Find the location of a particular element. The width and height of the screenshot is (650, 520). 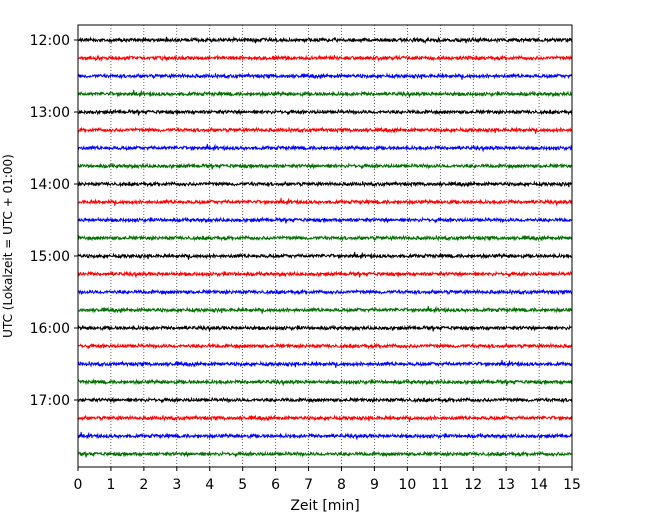

x-tick-label: 13 is located at coordinates (506, 485).